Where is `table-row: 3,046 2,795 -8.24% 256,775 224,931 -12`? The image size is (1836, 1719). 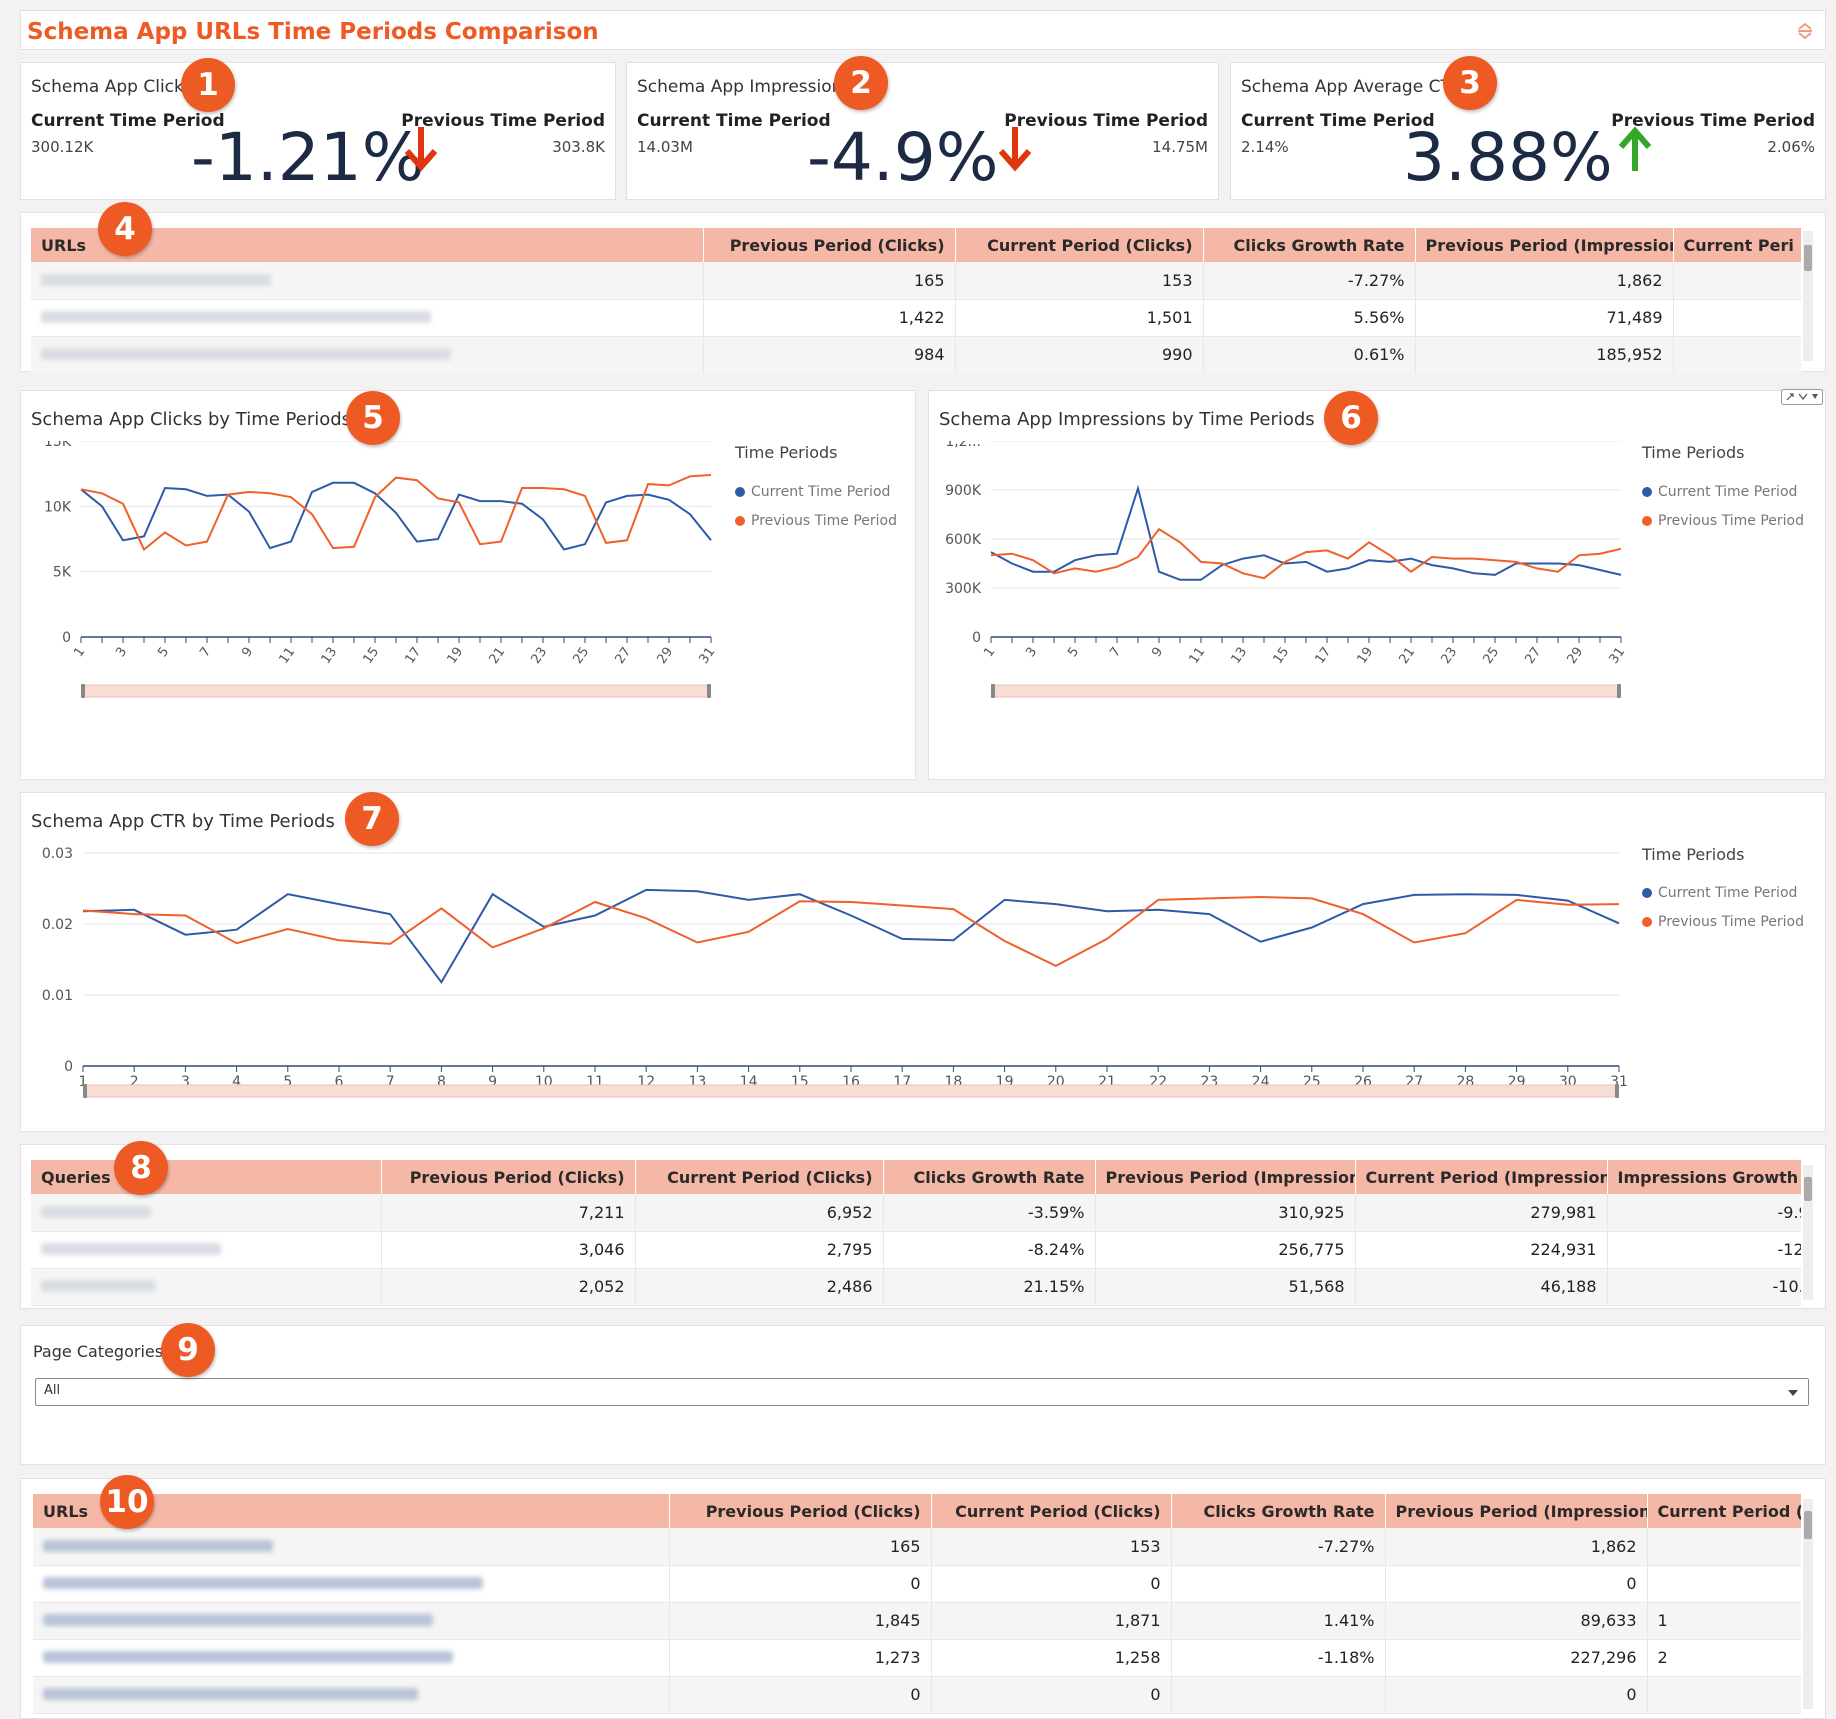 table-row: 3,046 2,795 -8.24% 256,775 224,931 -12 is located at coordinates (916, 1250).